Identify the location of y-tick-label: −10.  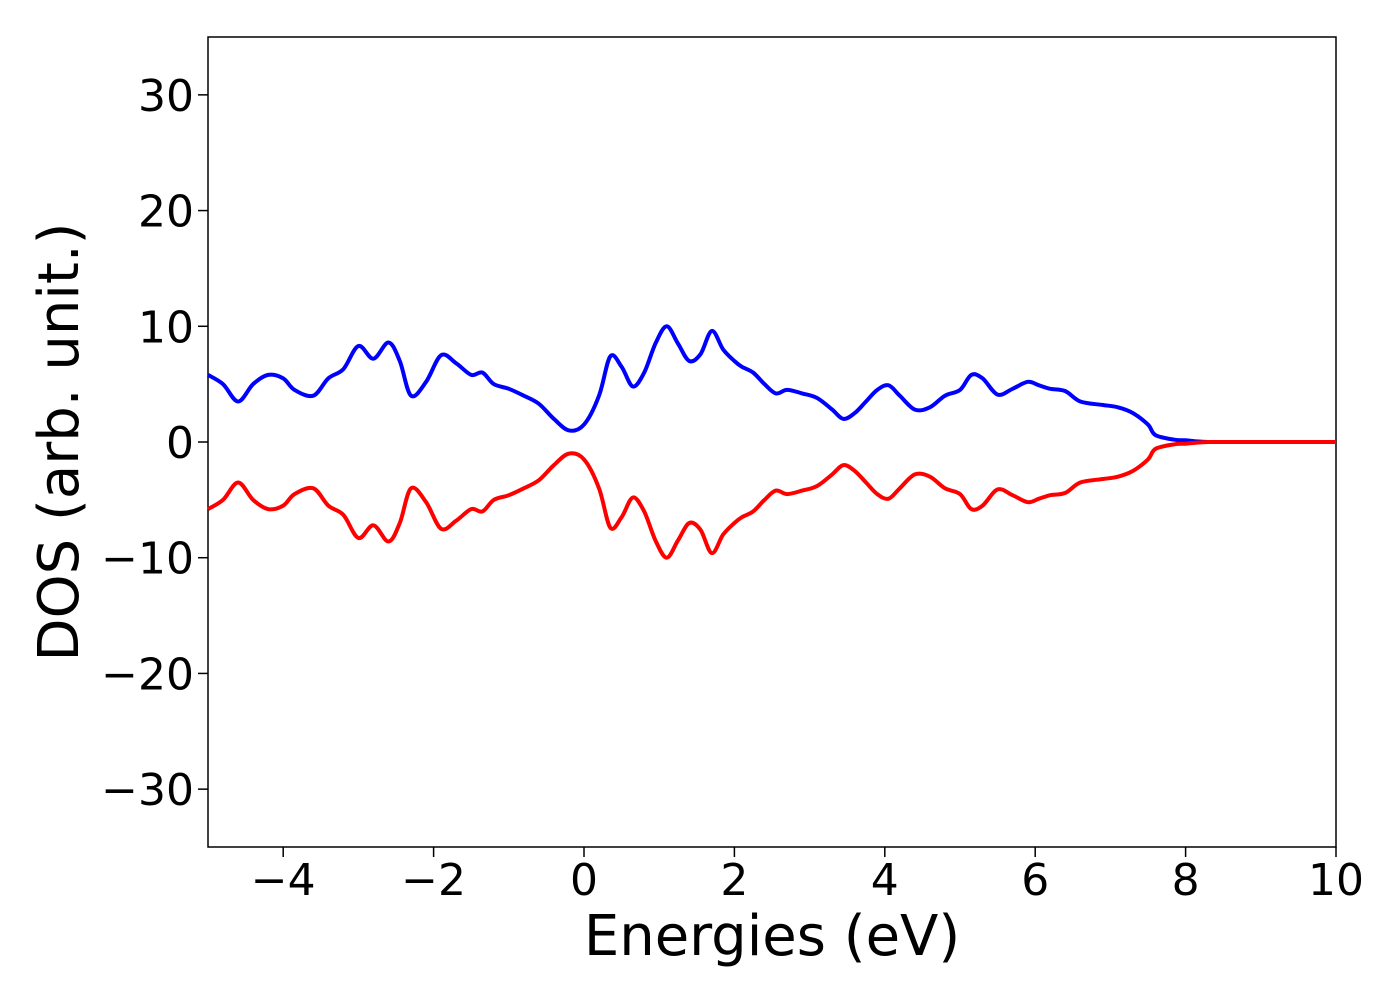
(147, 559).